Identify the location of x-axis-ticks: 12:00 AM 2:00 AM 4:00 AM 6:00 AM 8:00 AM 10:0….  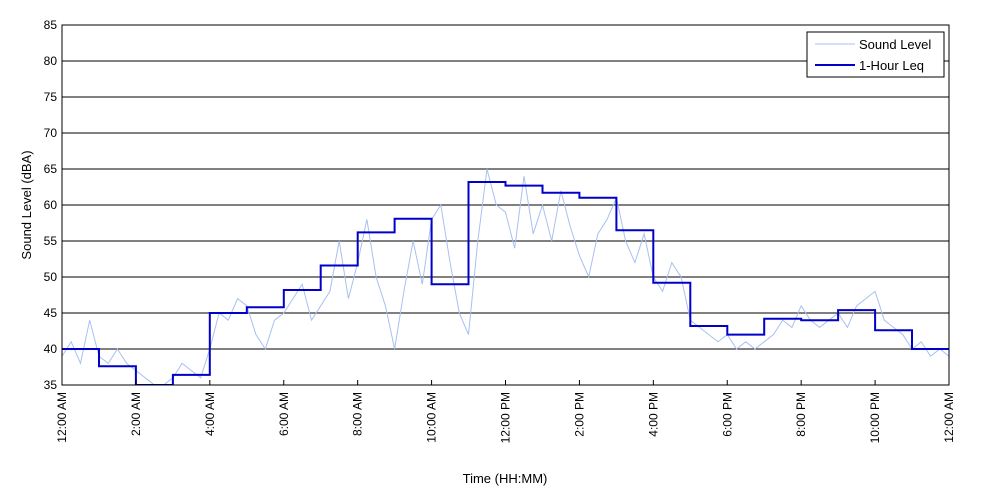
(505, 411).